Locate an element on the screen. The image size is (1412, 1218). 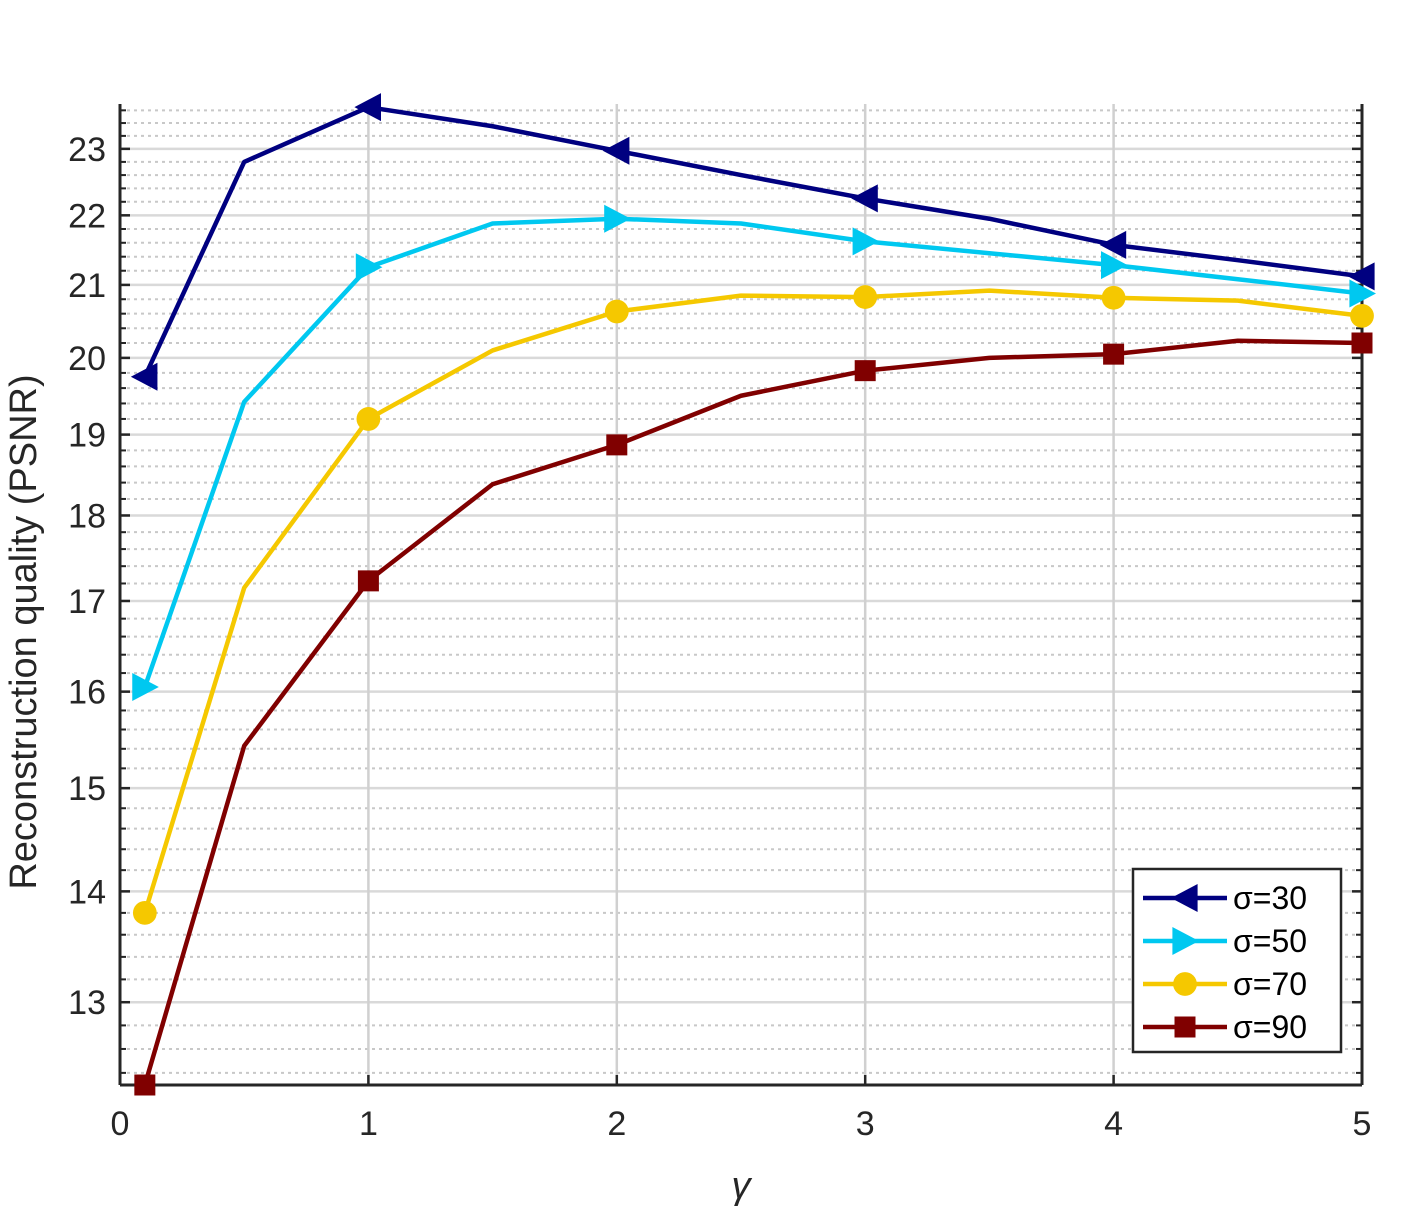
legend-label: σ=30 is located at coordinates (1270, 898).